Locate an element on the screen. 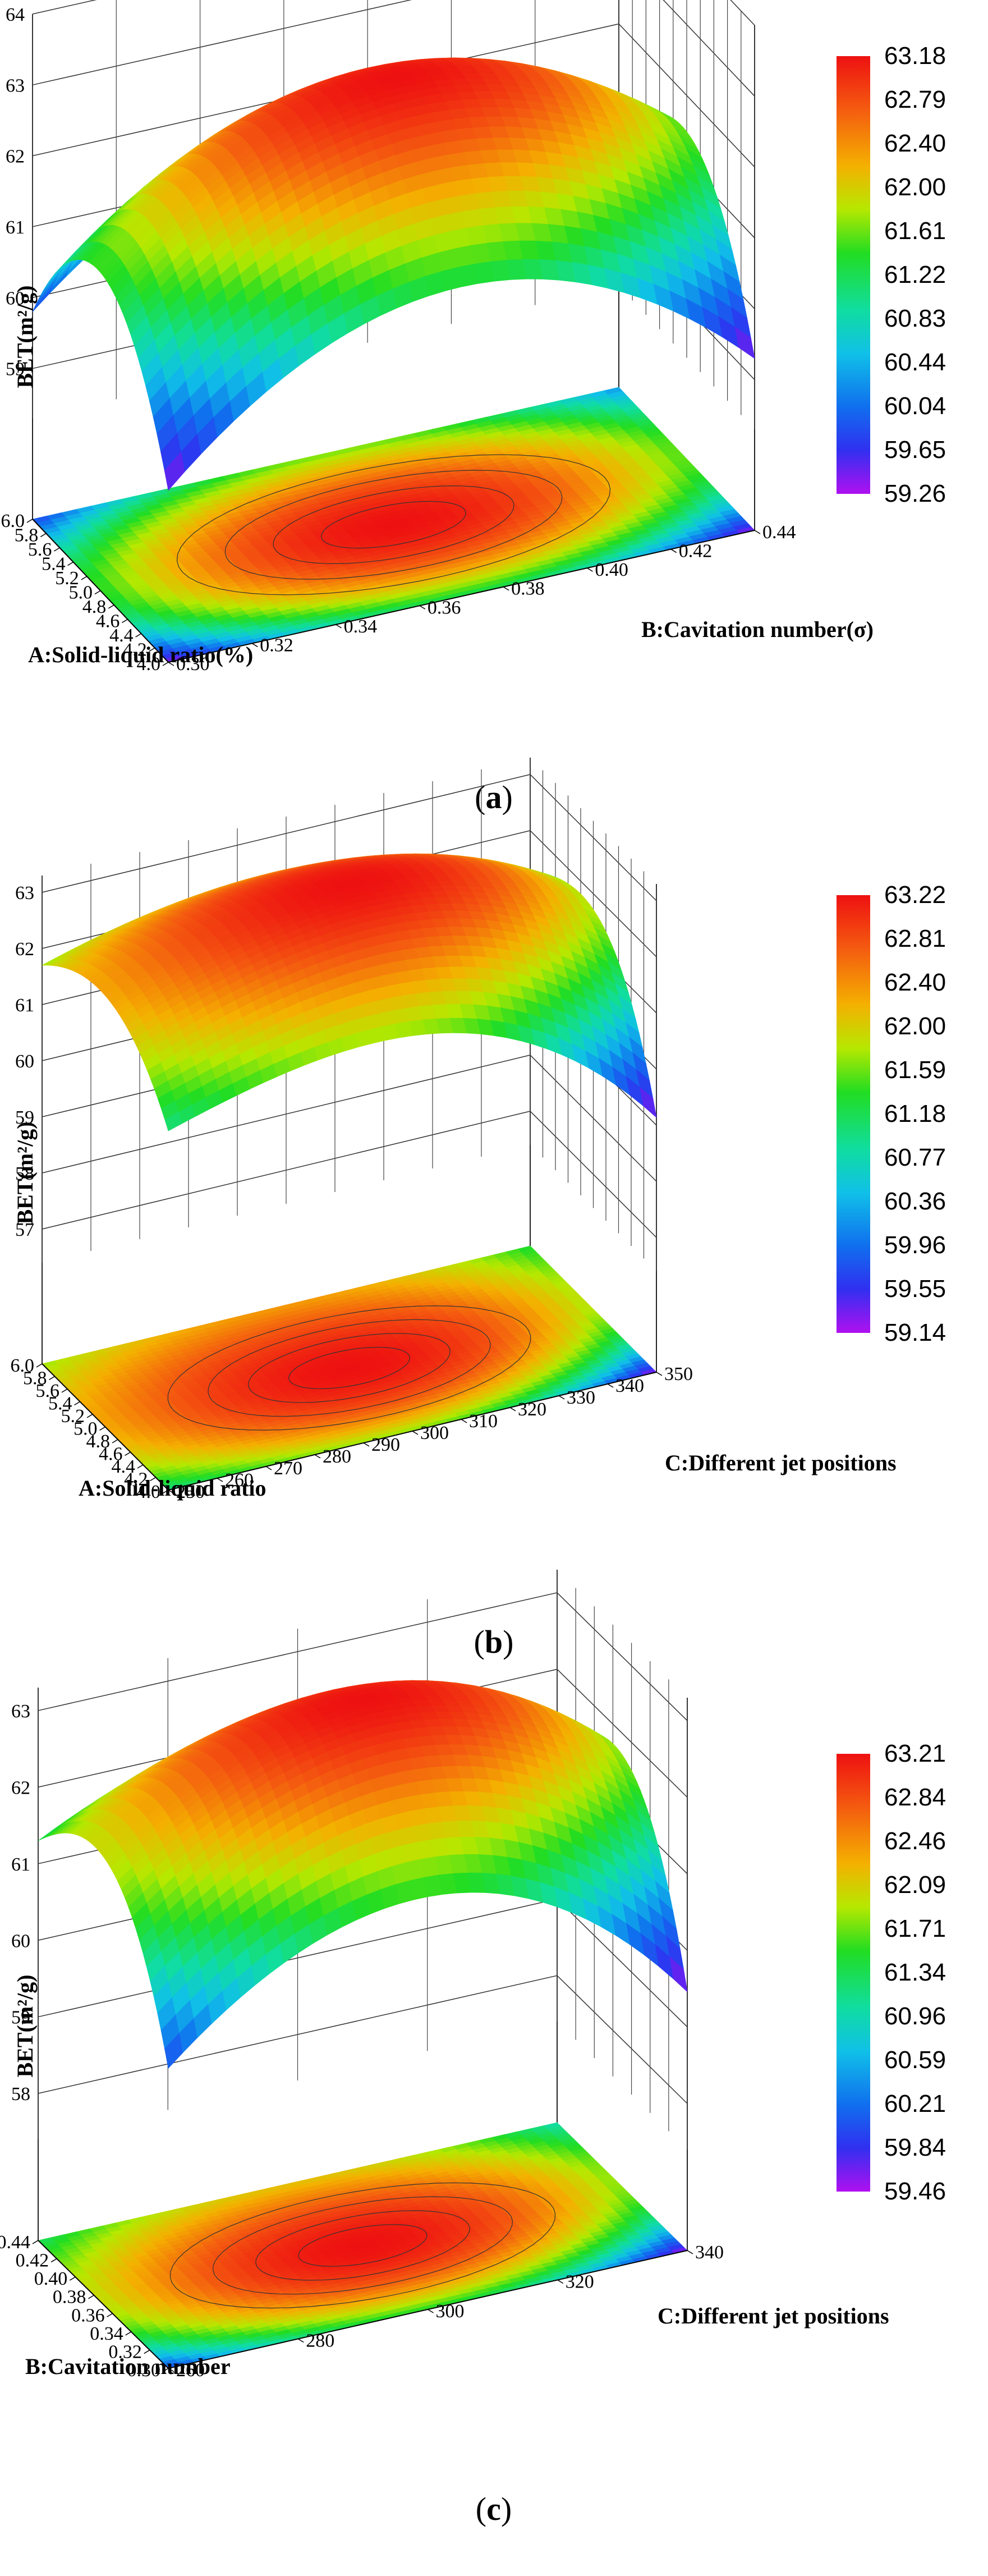 Image resolution: width=988 pixels, height=2576 pixels. panel-floor-contour is located at coordinates (394, 525).